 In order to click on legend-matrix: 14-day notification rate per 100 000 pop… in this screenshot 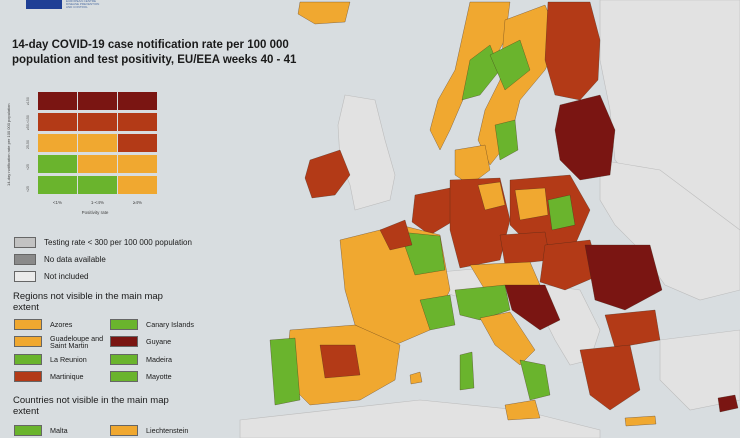, I will do `click(86, 153)`.